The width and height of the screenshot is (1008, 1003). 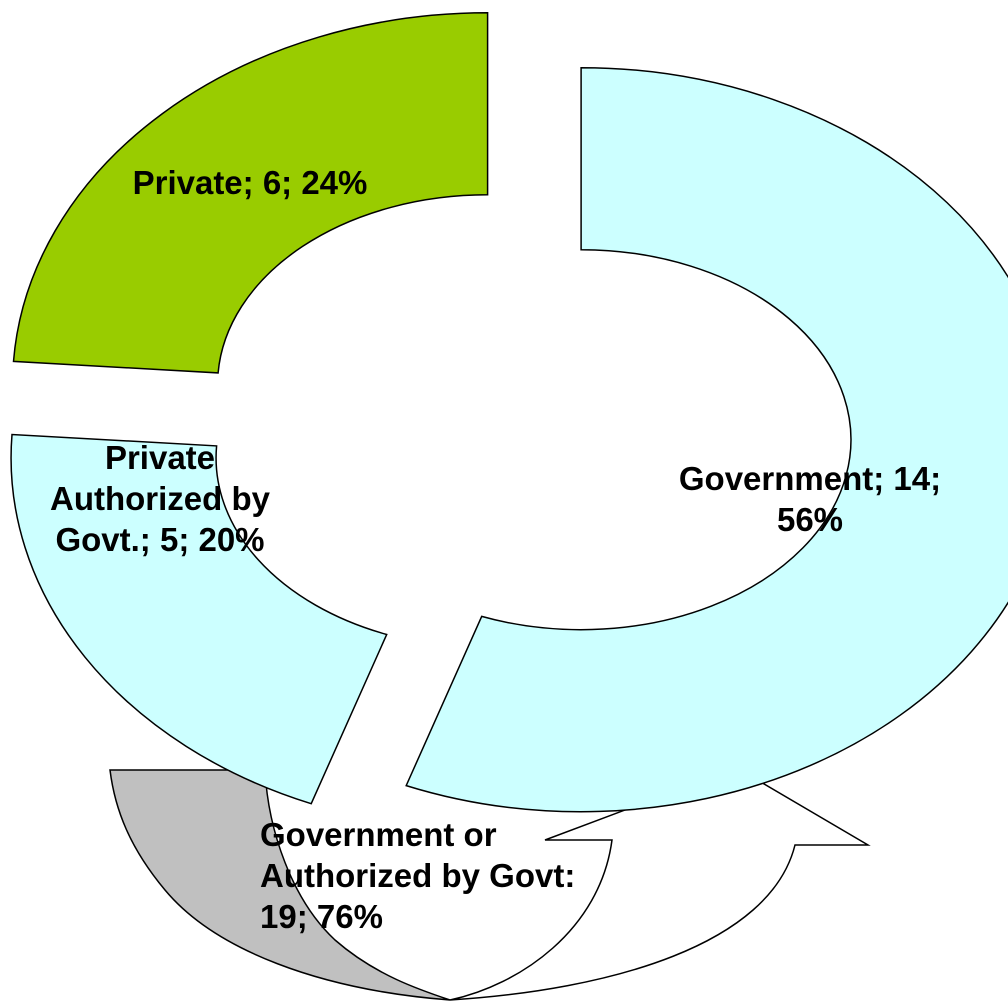 What do you see at coordinates (810, 519) in the screenshot?
I see `label-line: 56%` at bounding box center [810, 519].